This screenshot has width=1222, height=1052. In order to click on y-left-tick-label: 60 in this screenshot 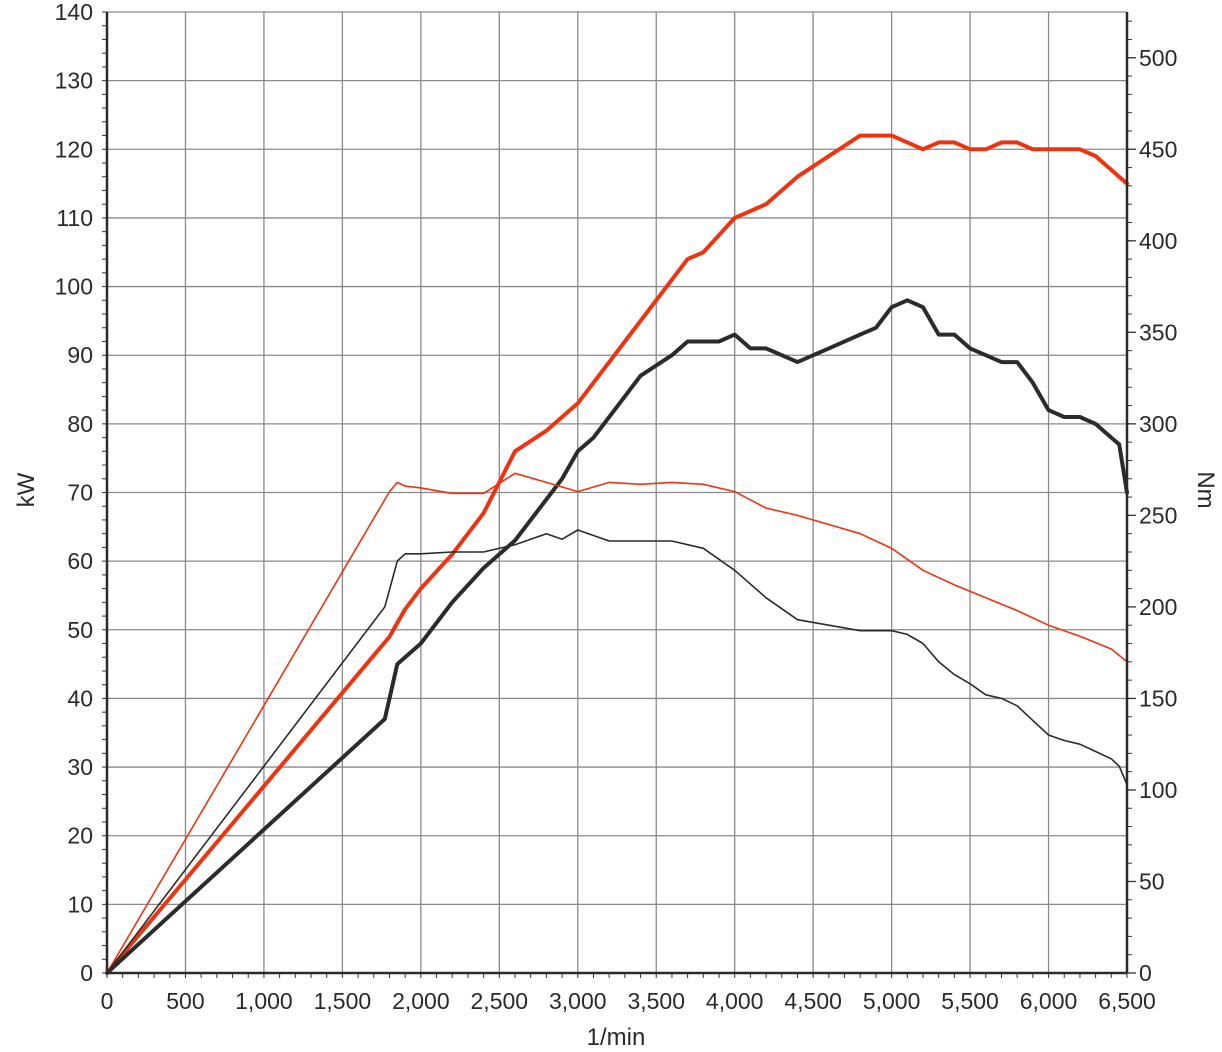, I will do `click(80, 561)`.